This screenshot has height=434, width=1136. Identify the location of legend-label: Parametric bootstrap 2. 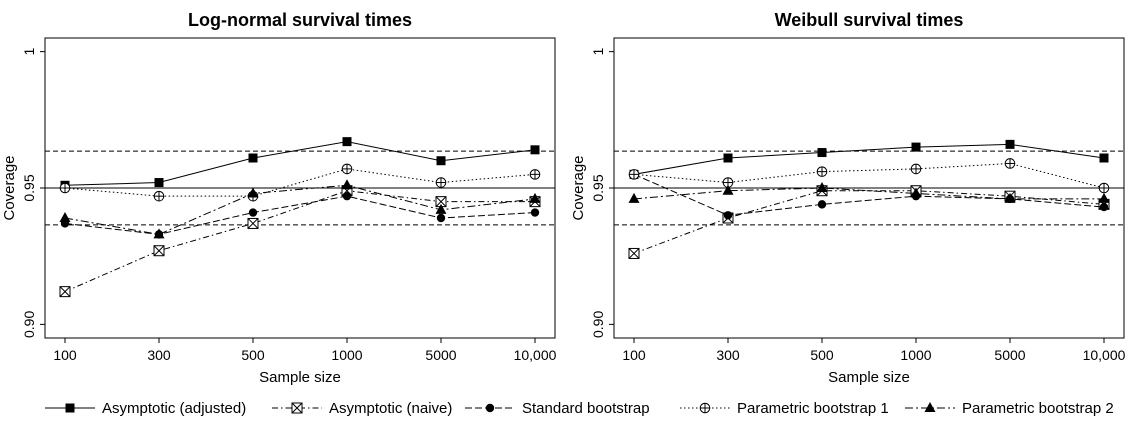
(1038, 408).